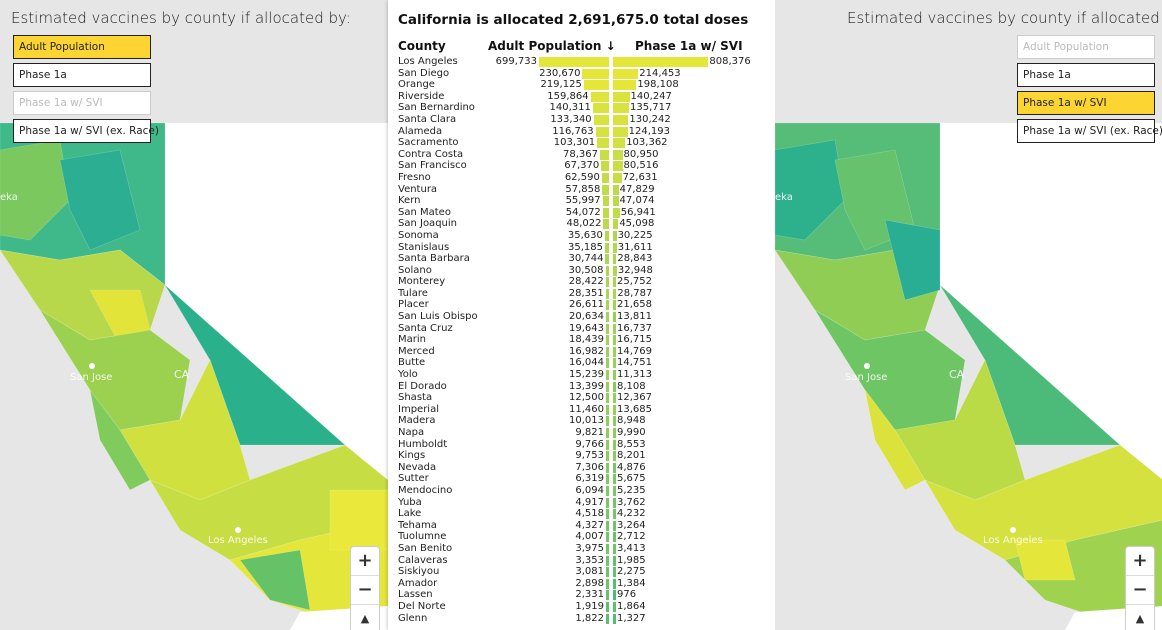 The height and width of the screenshot is (630, 1162). Describe the element at coordinates (583, 166) in the screenshot. I see `table-row: San Francisco 67,370 80,516` at that location.